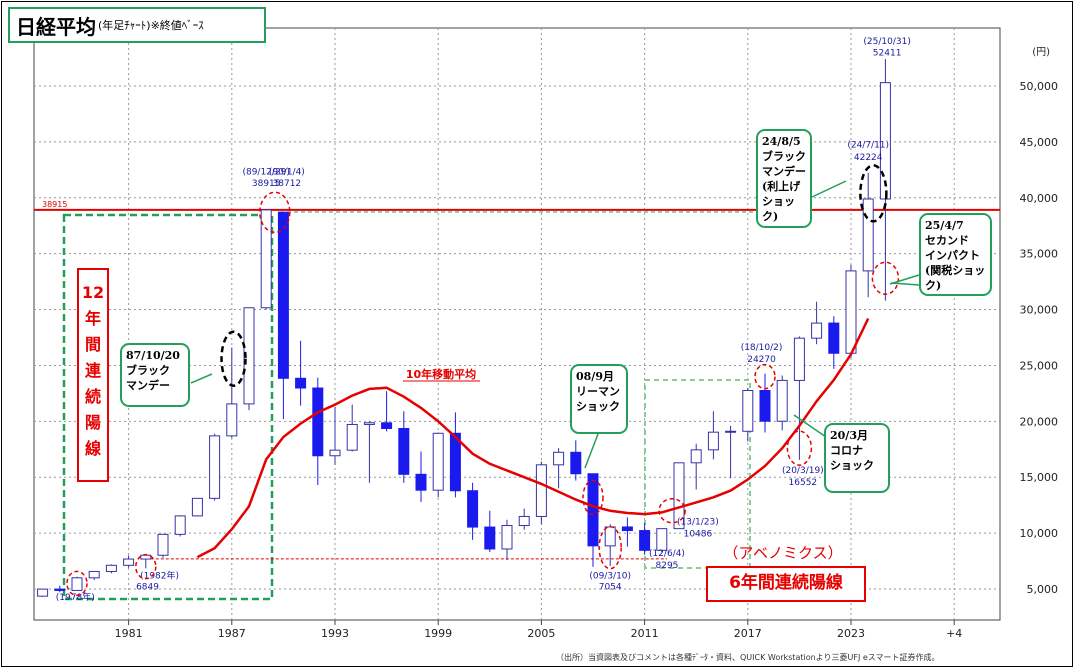  What do you see at coordinates (1039, 254) in the screenshot?
I see `y-tick-label: 35,000` at bounding box center [1039, 254].